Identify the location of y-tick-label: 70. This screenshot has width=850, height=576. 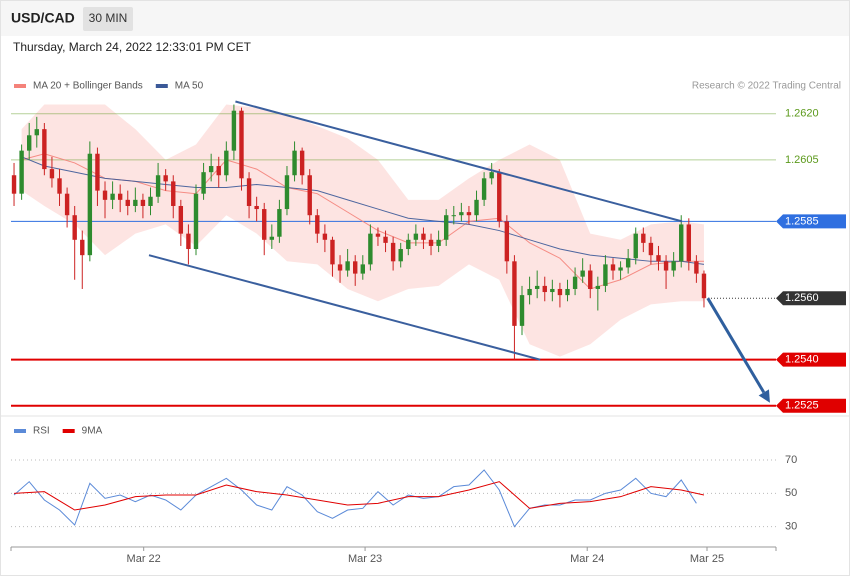
(791, 460).